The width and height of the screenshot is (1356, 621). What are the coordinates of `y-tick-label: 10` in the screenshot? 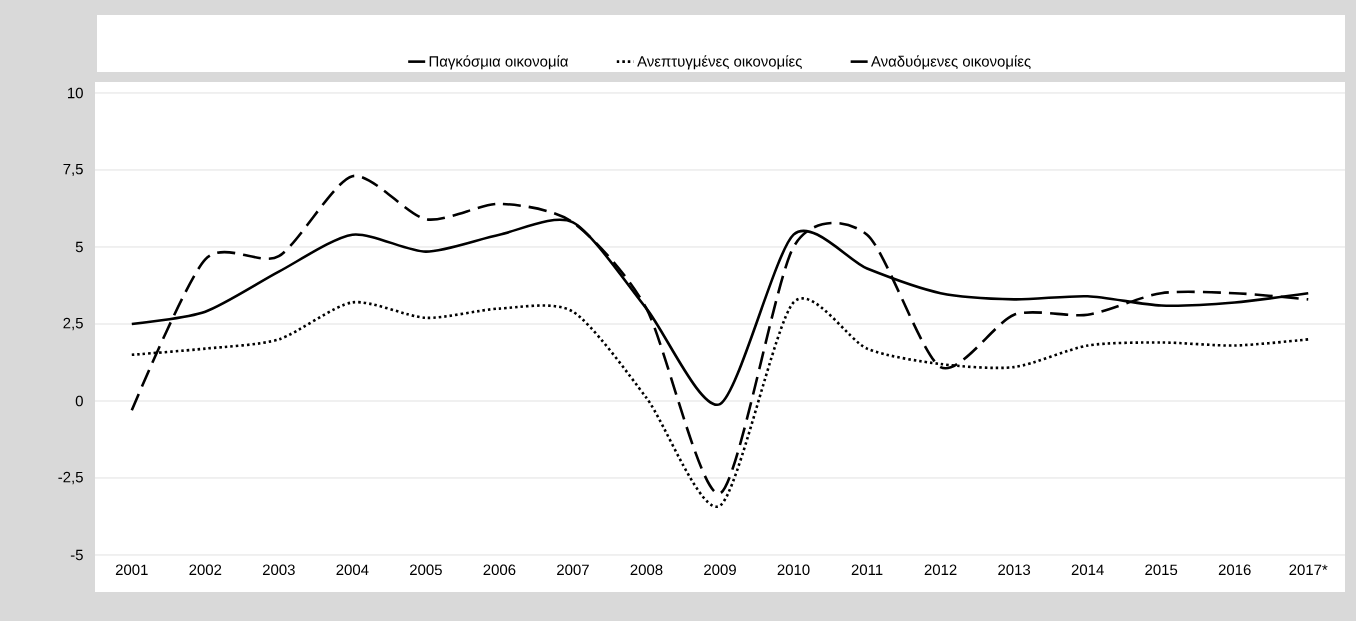 It's located at (75, 93).